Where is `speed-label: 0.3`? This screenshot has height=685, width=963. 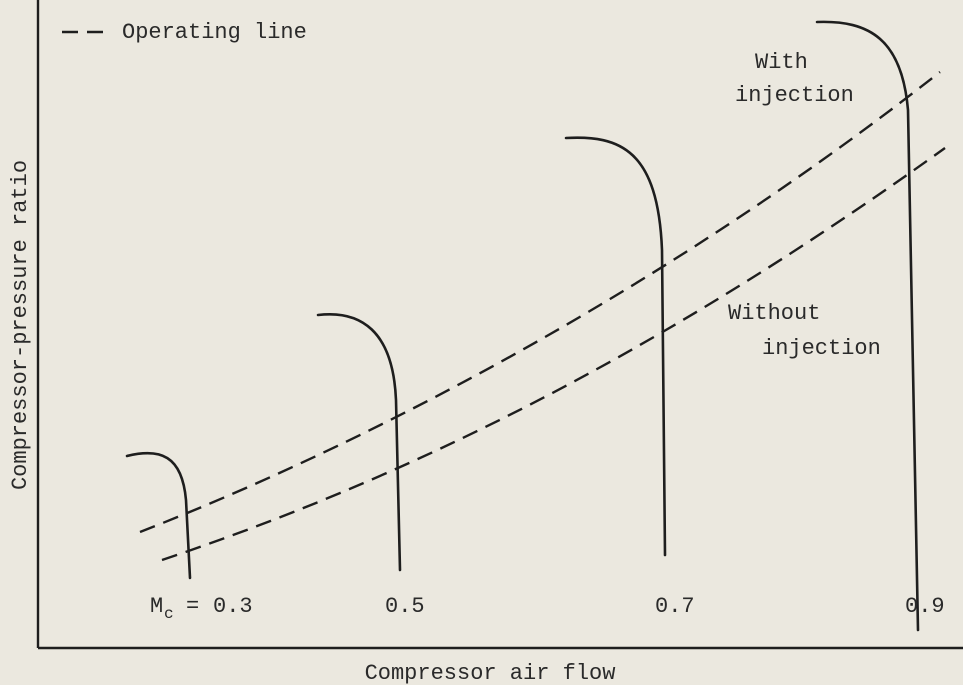
speed-label: 0.3 is located at coordinates (233, 606).